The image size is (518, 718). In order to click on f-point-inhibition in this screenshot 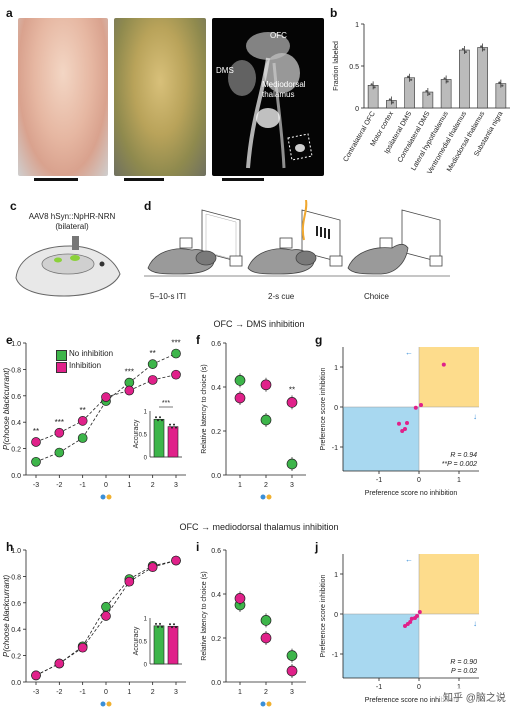, I will do `click(240, 398)`.